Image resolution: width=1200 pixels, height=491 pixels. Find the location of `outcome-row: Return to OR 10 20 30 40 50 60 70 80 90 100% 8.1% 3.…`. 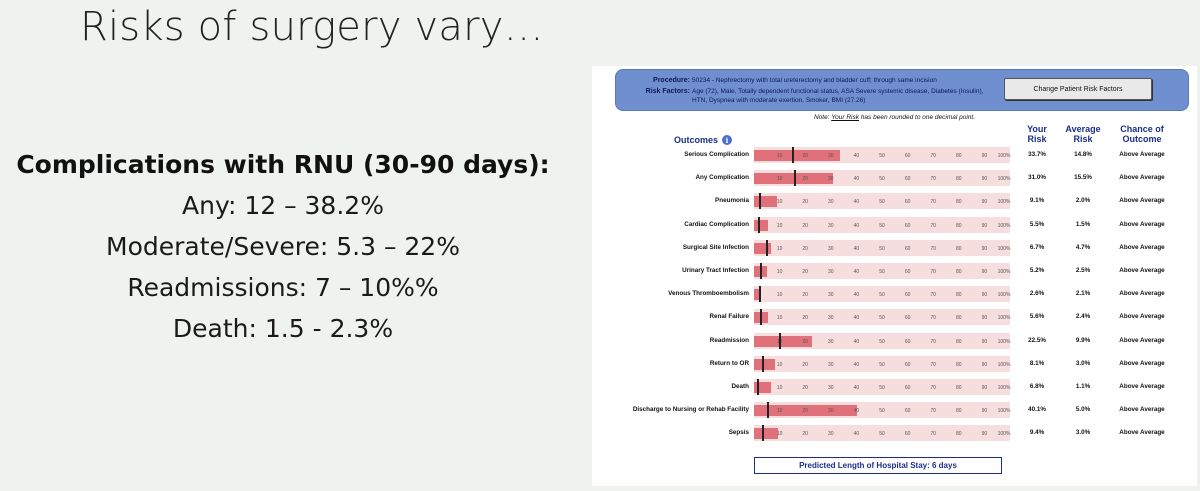

outcome-row: Return to OR 10 20 30 40 50 60 70 80 90 100% 8.1% 3.… is located at coordinates (894, 364).